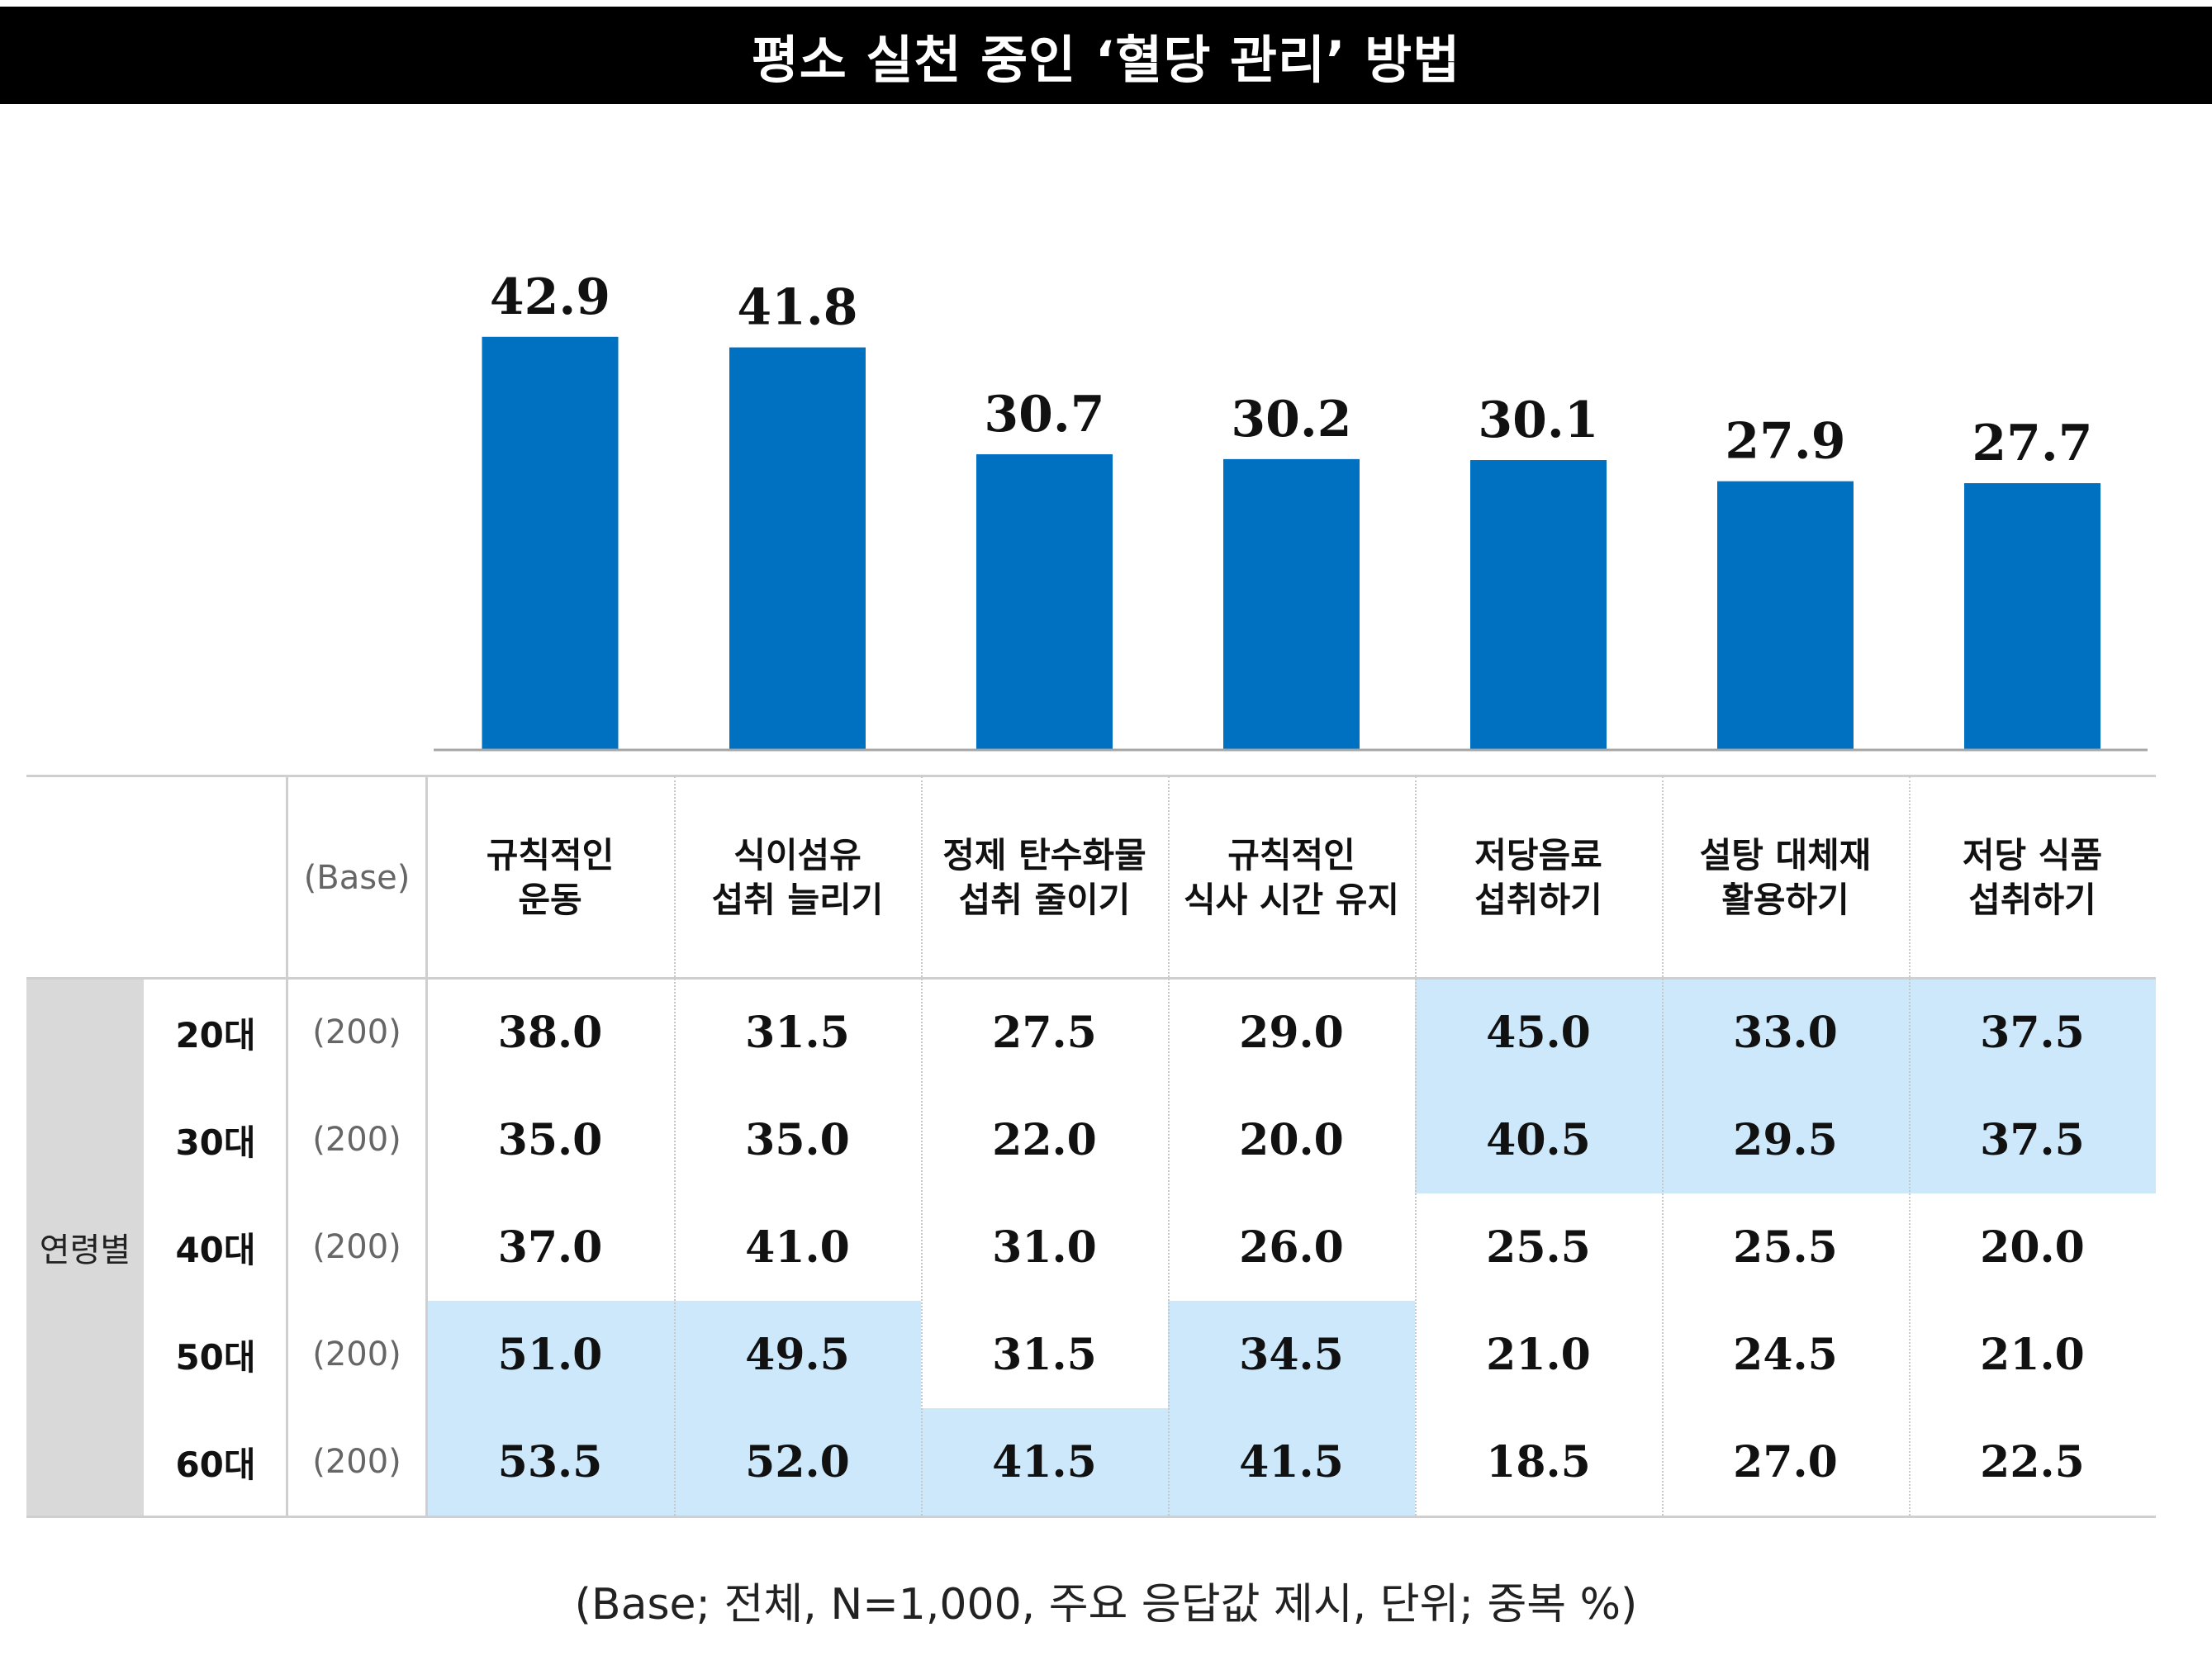 This screenshot has height=1670, width=2212. What do you see at coordinates (550, 899) in the screenshot?
I see `column-header-line: 운동` at bounding box center [550, 899].